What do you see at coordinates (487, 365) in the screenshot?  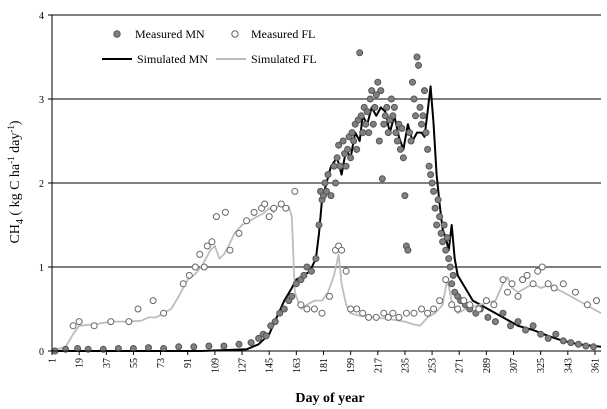 I see `x-tick-label-16: 289` at bounding box center [487, 365].